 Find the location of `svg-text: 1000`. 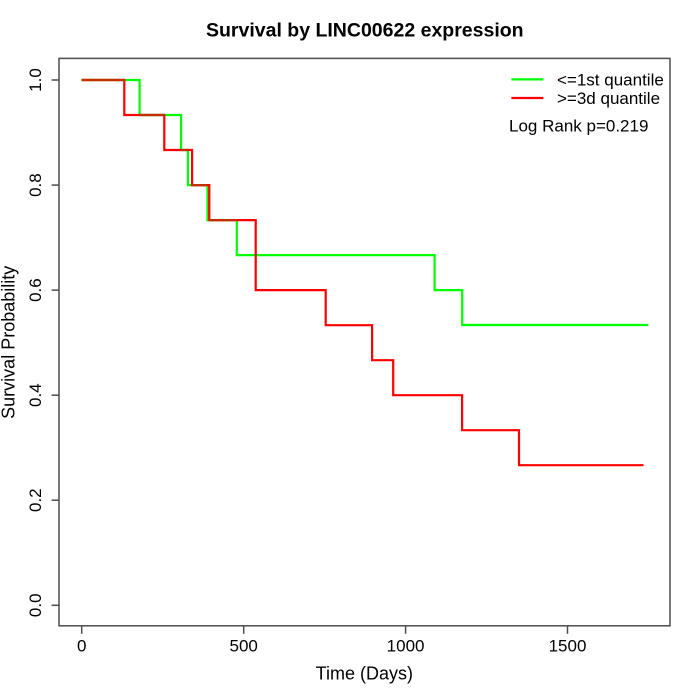

svg-text: 1000 is located at coordinates (406, 646).